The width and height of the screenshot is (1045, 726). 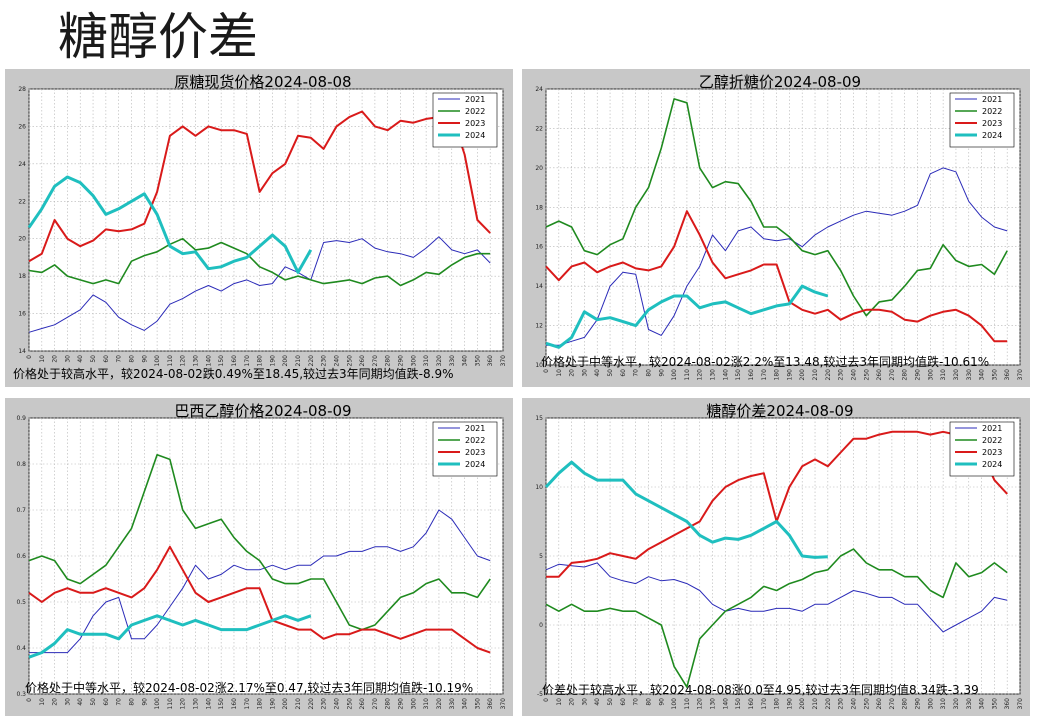 What do you see at coordinates (738, 704) in the screenshot?
I see `x-tick-label: 150` at bounding box center [738, 704].